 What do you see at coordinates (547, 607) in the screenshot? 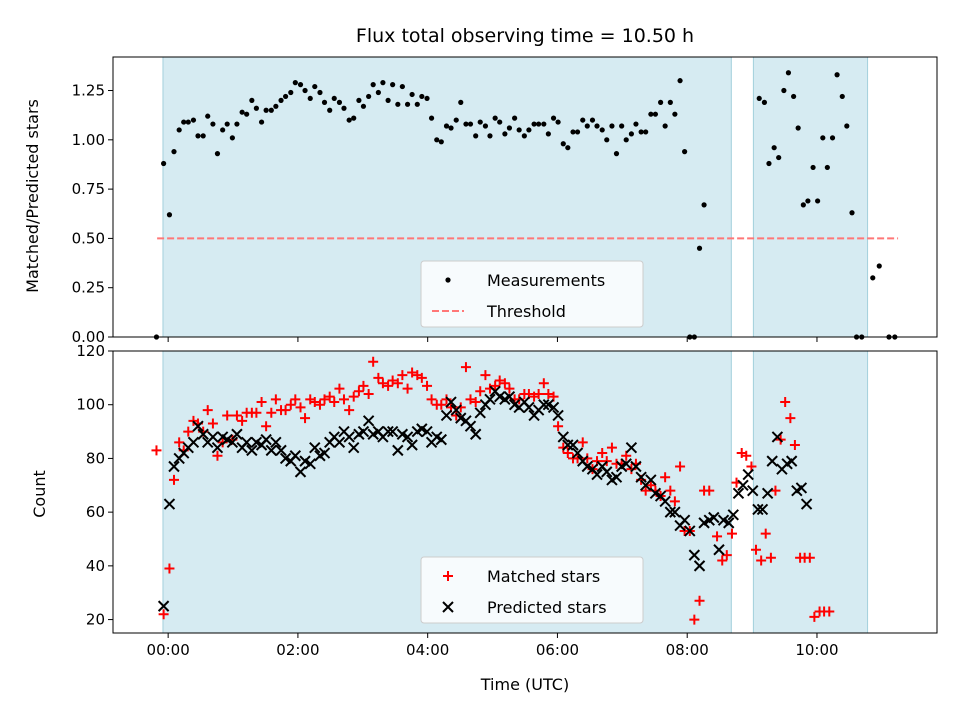
I see `legend-label: Predicted stars` at bounding box center [547, 607].